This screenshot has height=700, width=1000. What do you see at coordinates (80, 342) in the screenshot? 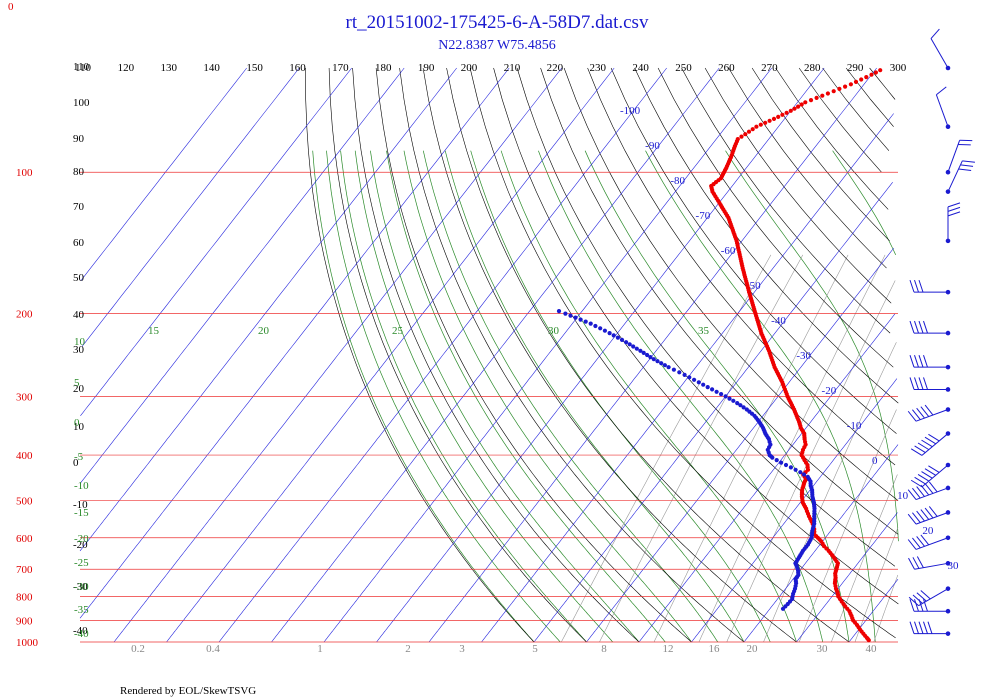
I see `moist-adiabat-label: 10` at bounding box center [80, 342].